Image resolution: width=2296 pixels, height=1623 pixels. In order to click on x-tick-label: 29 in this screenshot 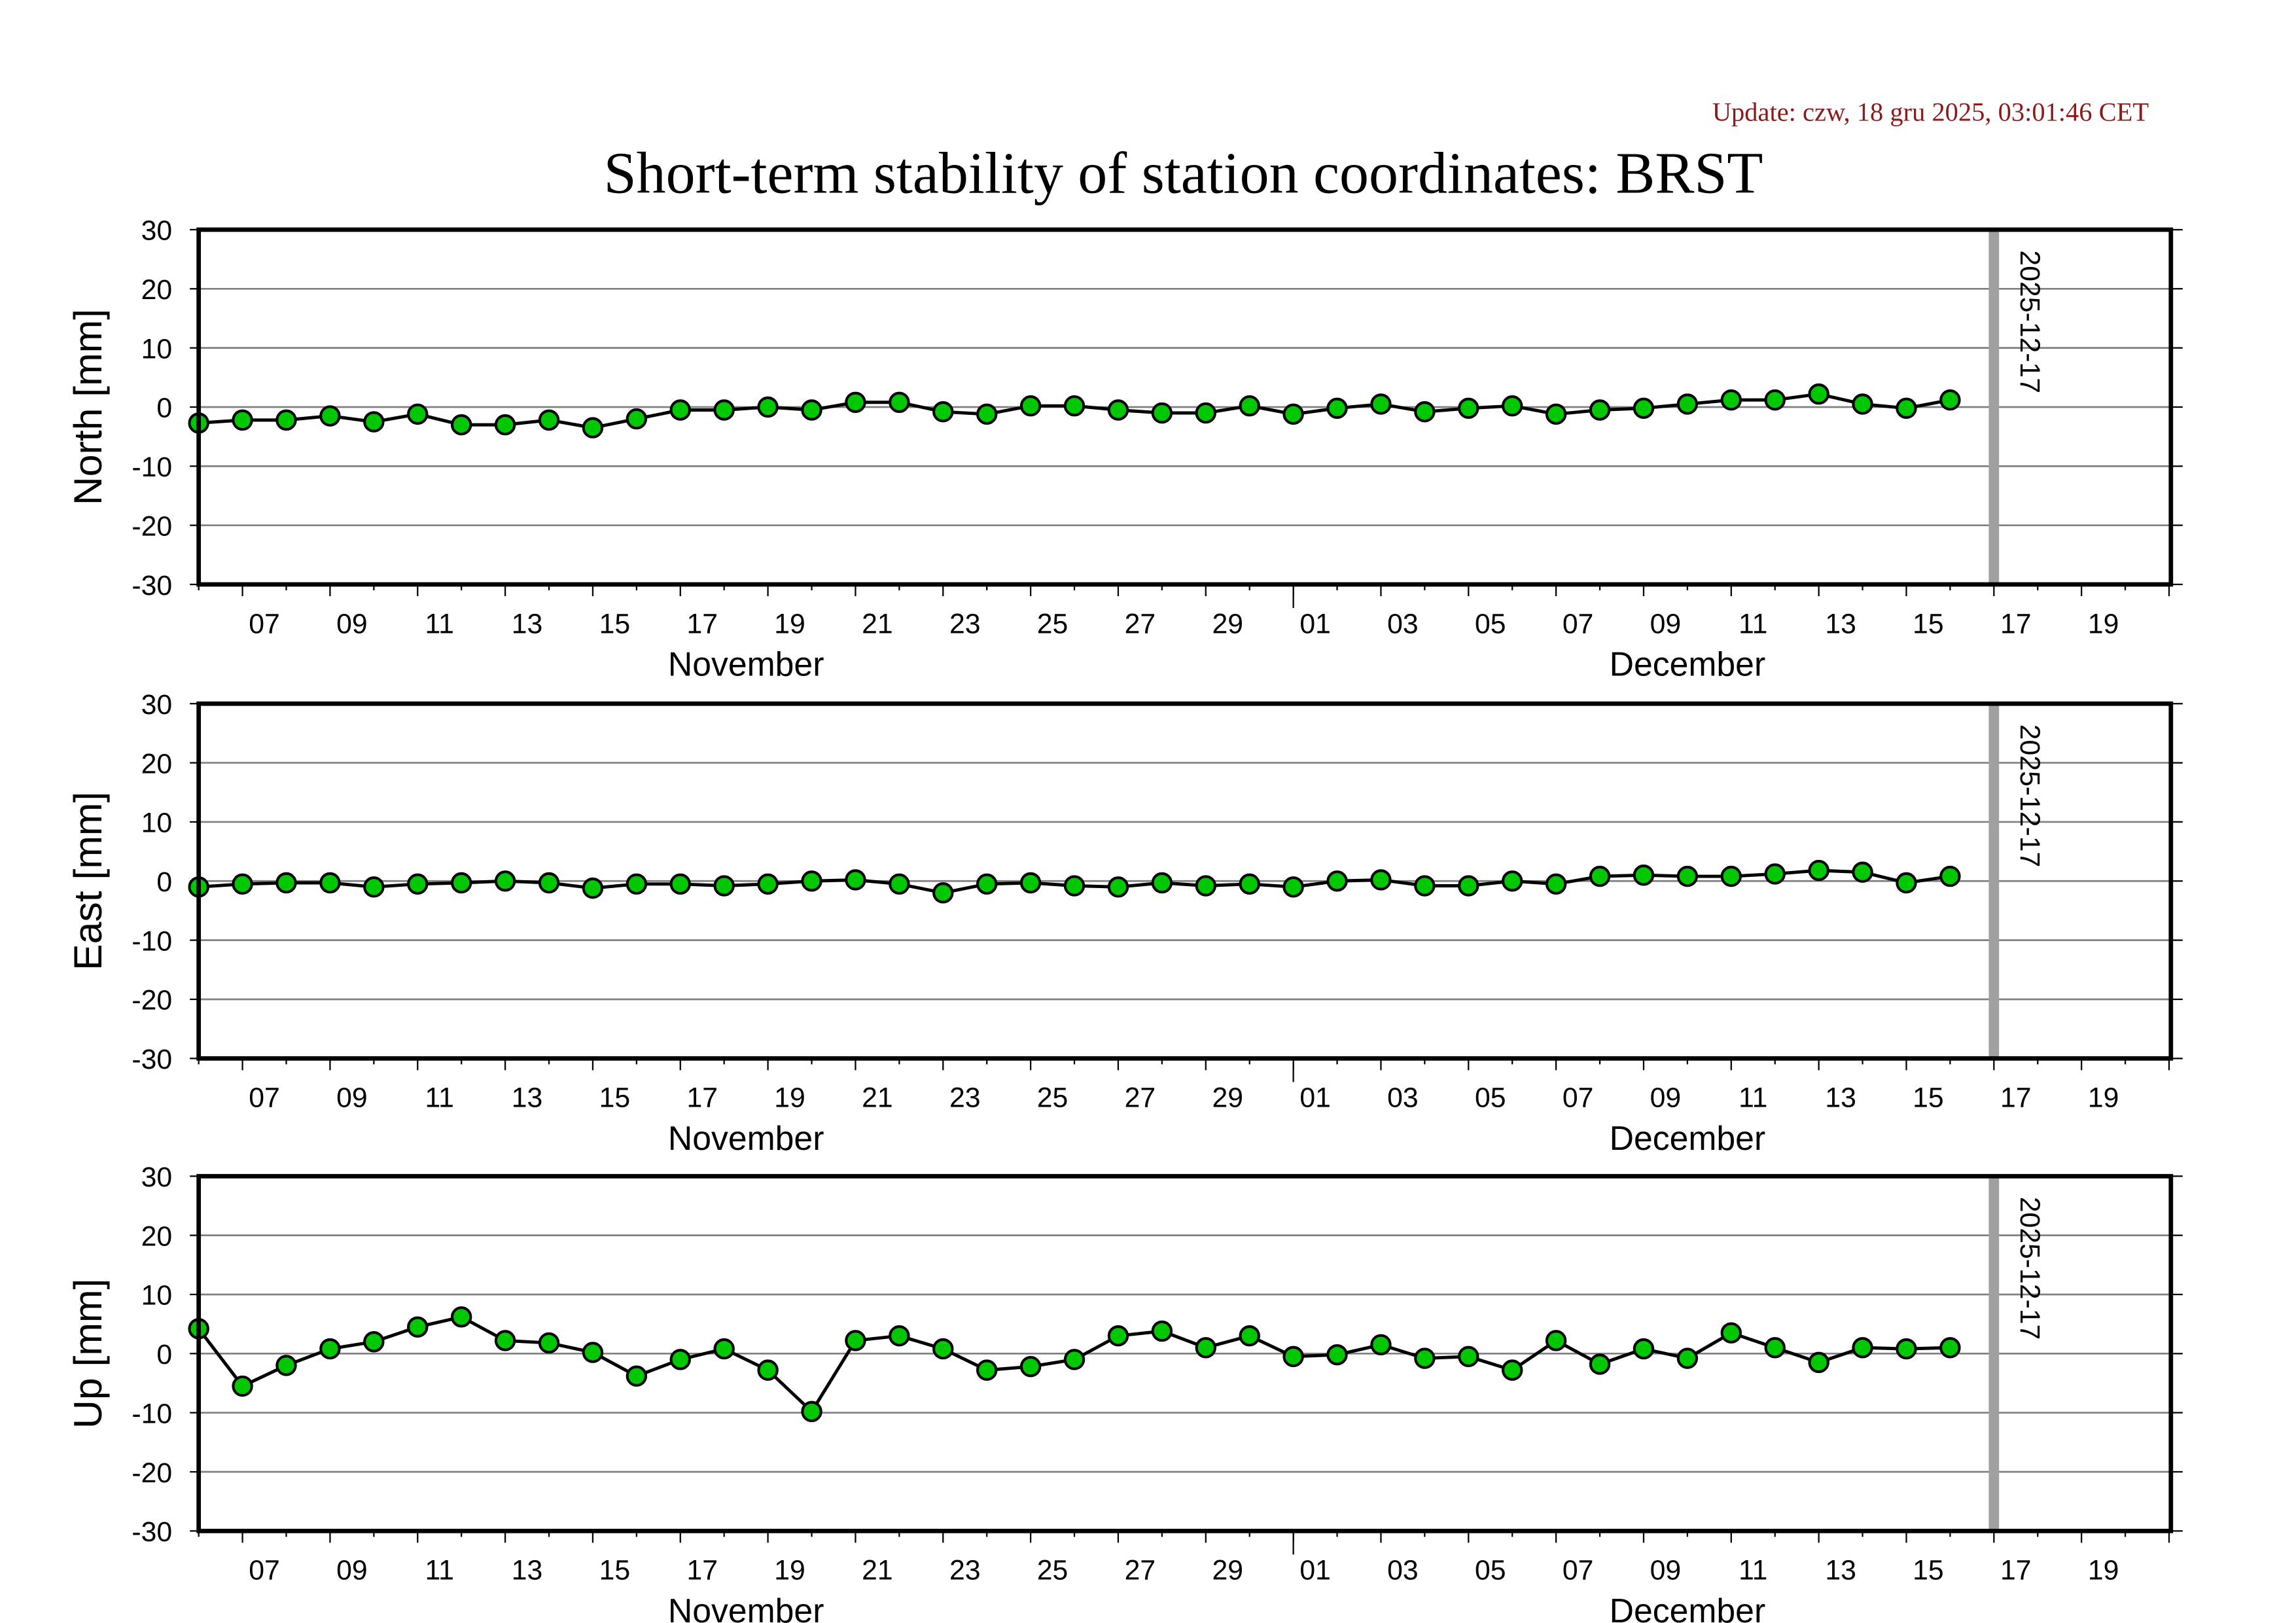, I will do `click(1227, 1570)`.